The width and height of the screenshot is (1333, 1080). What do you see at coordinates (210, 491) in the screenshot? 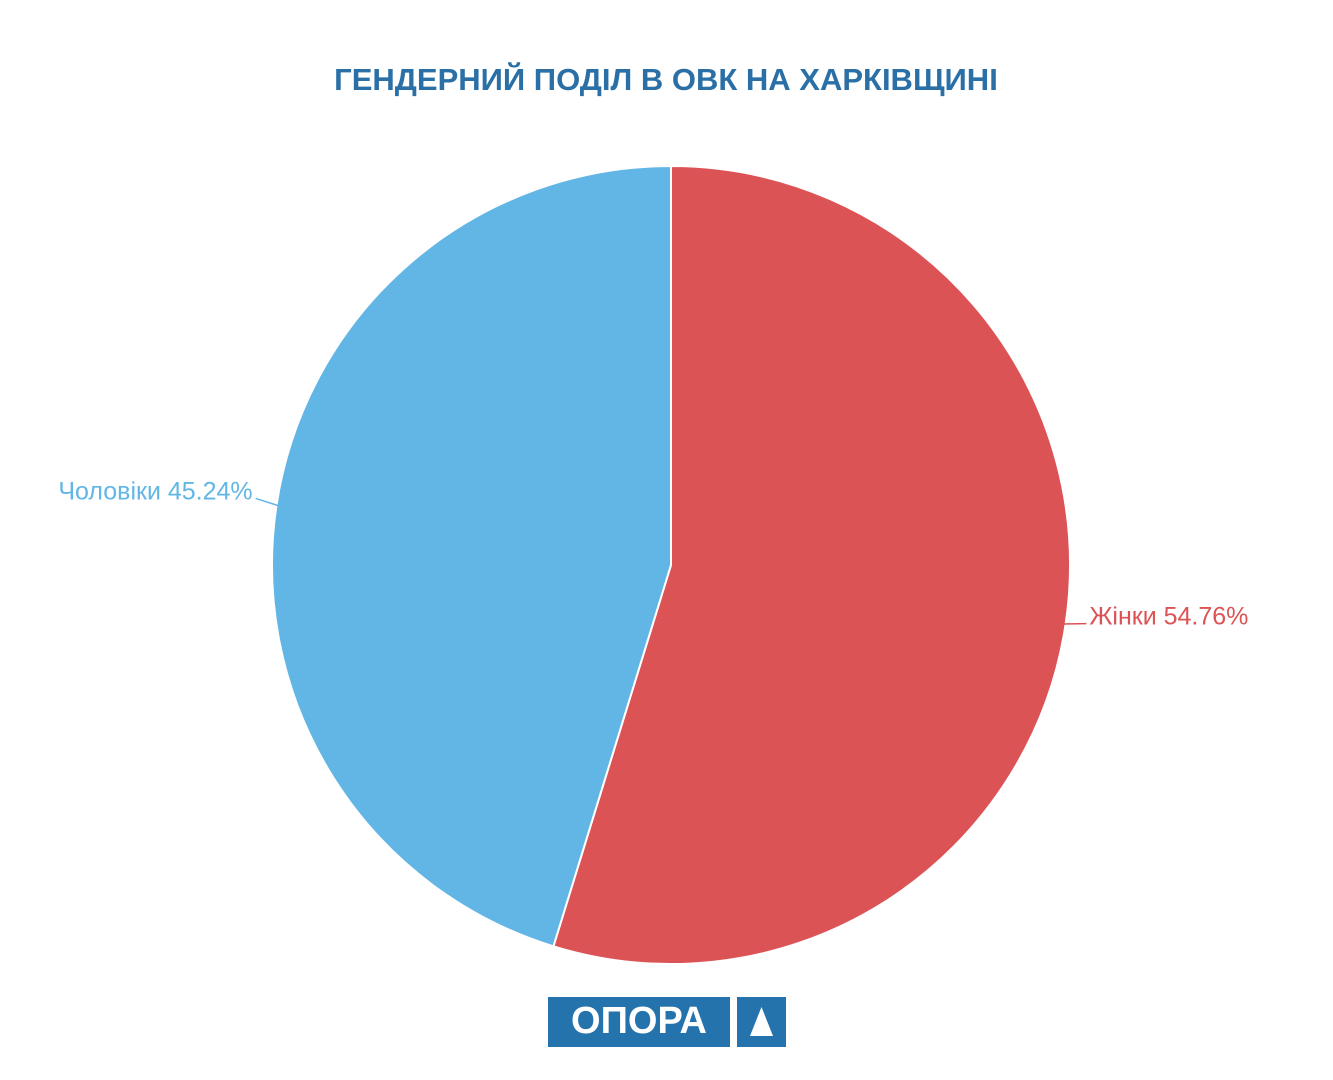
I see `value-label: 45.24%` at bounding box center [210, 491].